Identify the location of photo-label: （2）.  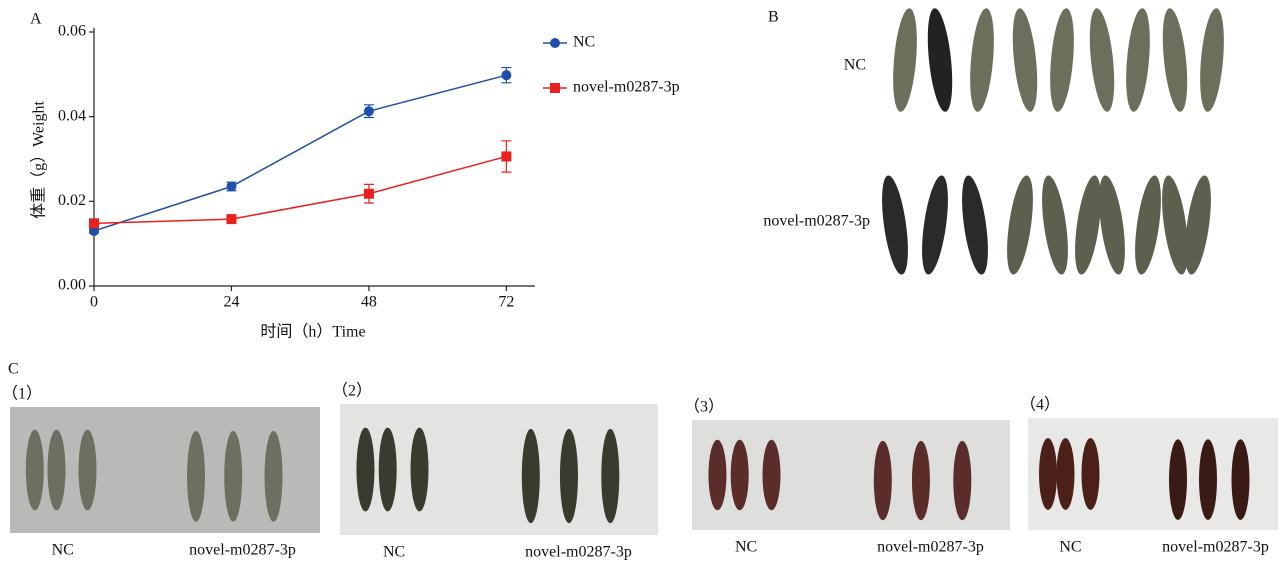
(352, 391).